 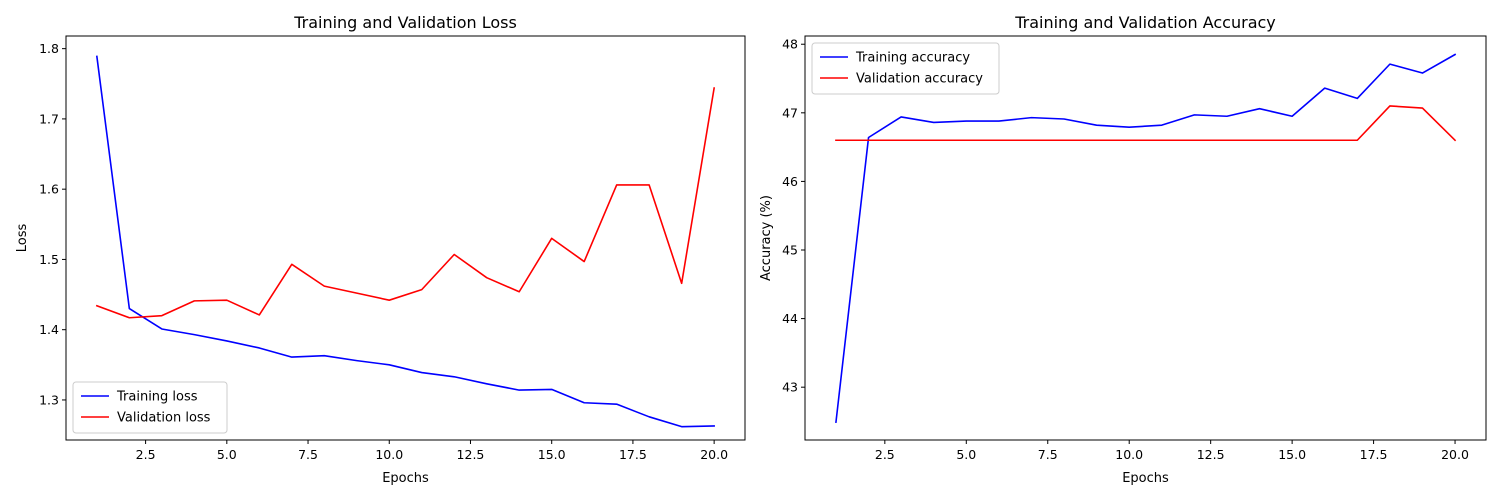 What do you see at coordinates (49, 399) in the screenshot?
I see `y-tick-label: 1.3` at bounding box center [49, 399].